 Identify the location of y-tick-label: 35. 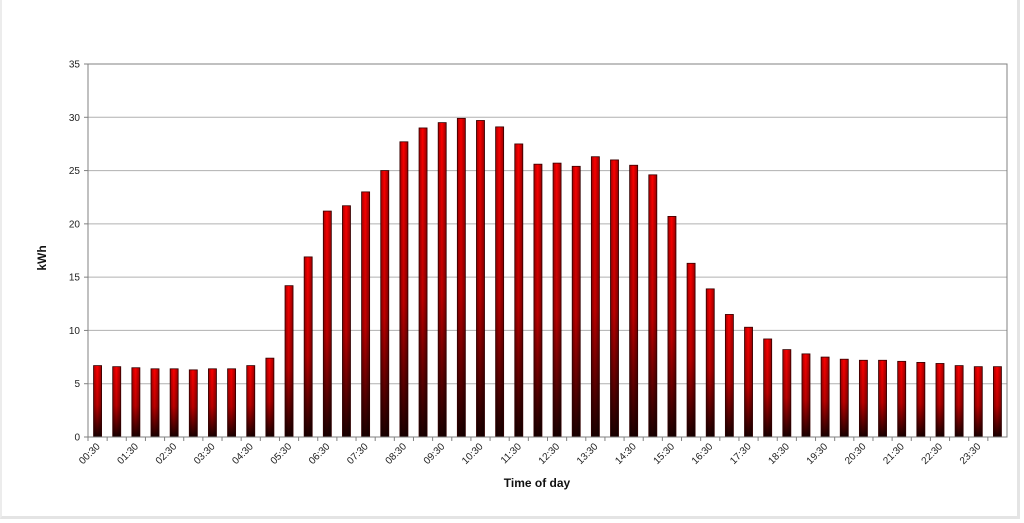
(75, 65).